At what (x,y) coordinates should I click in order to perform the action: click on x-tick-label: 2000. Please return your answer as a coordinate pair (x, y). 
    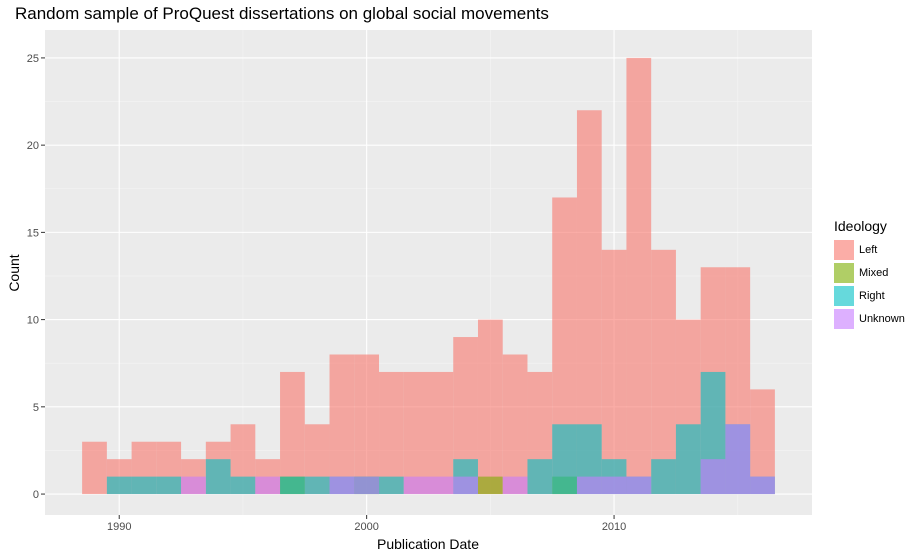
    Looking at the image, I should click on (366, 527).